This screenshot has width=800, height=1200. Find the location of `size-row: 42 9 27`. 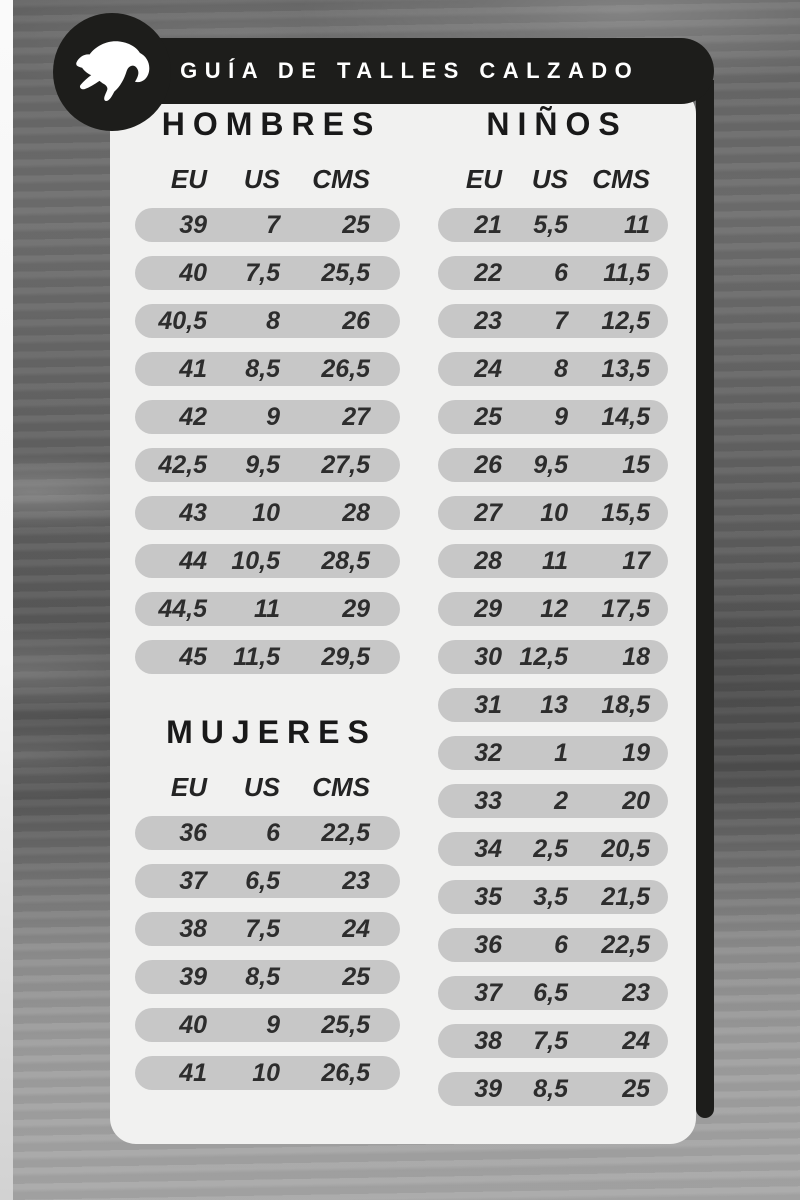

size-row: 42 9 27 is located at coordinates (267, 417).